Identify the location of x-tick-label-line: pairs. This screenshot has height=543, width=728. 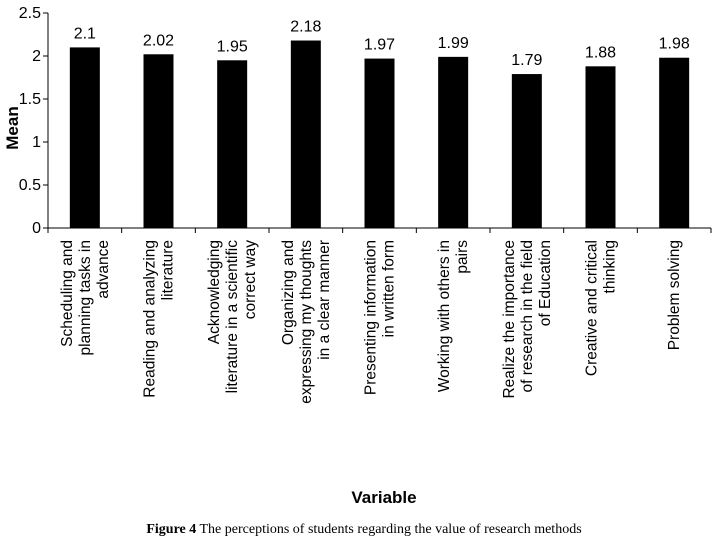
(462, 257).